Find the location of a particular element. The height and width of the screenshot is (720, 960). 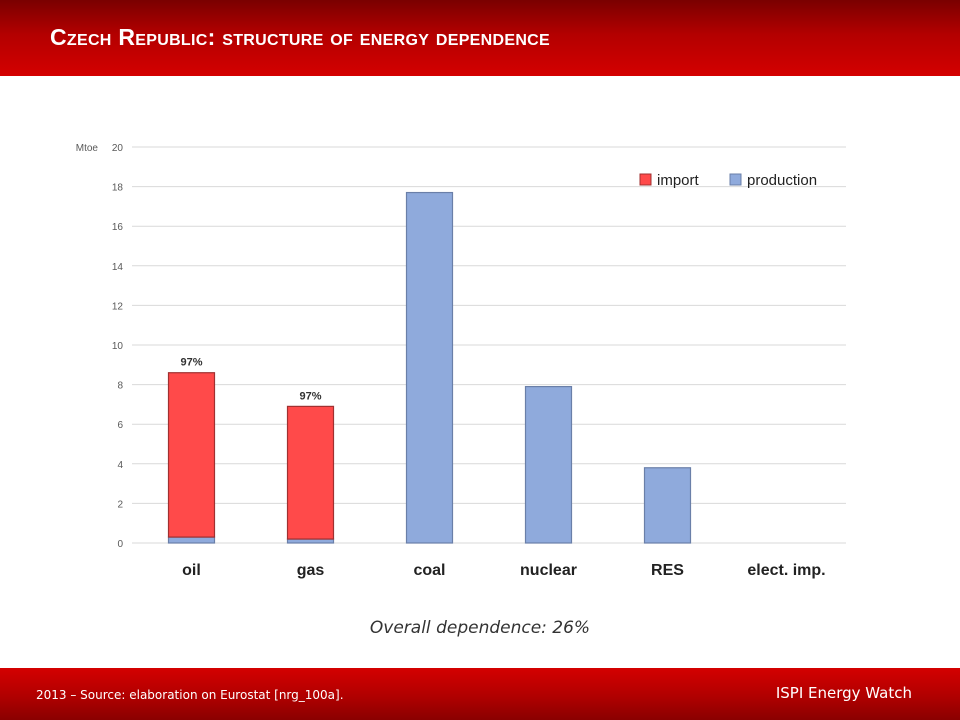

y-tick-label: 8 is located at coordinates (120, 386).